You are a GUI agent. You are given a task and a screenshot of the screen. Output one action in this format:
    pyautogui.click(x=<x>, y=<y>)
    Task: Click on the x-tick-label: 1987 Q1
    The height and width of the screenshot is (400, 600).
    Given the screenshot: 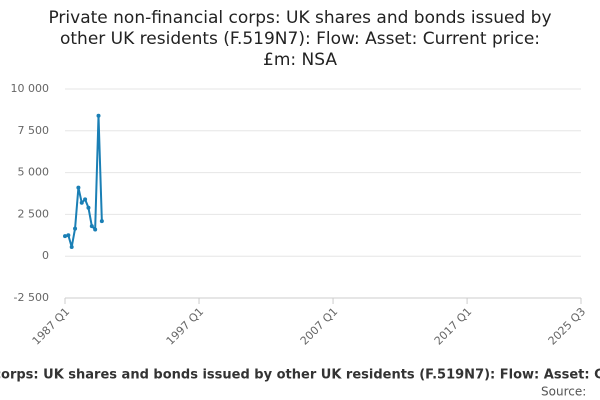 What is the action you would take?
    pyautogui.click(x=51, y=326)
    